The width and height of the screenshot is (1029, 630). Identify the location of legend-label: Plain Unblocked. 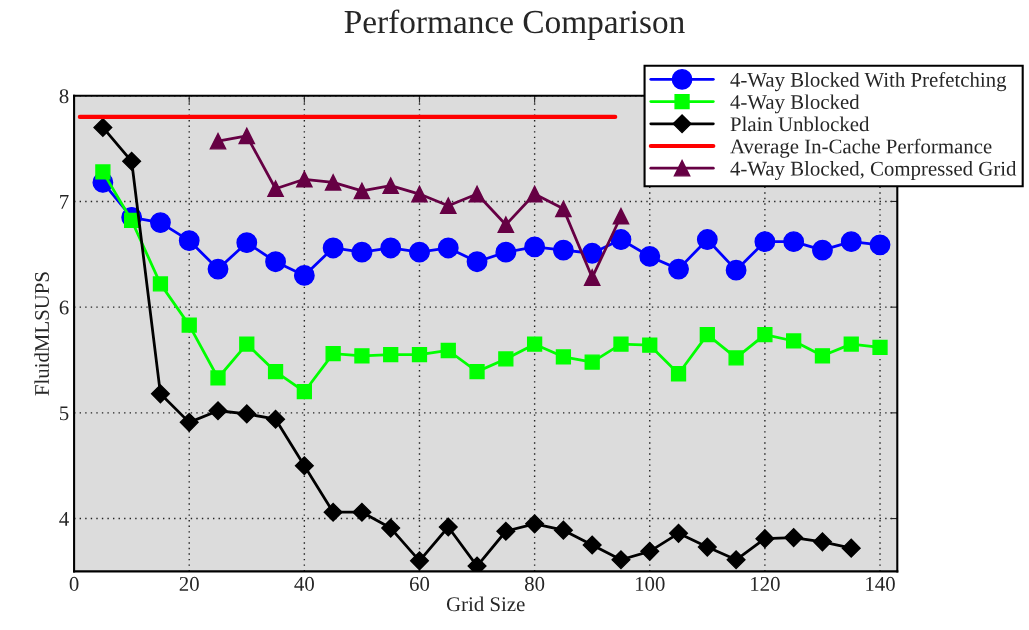
(800, 124).